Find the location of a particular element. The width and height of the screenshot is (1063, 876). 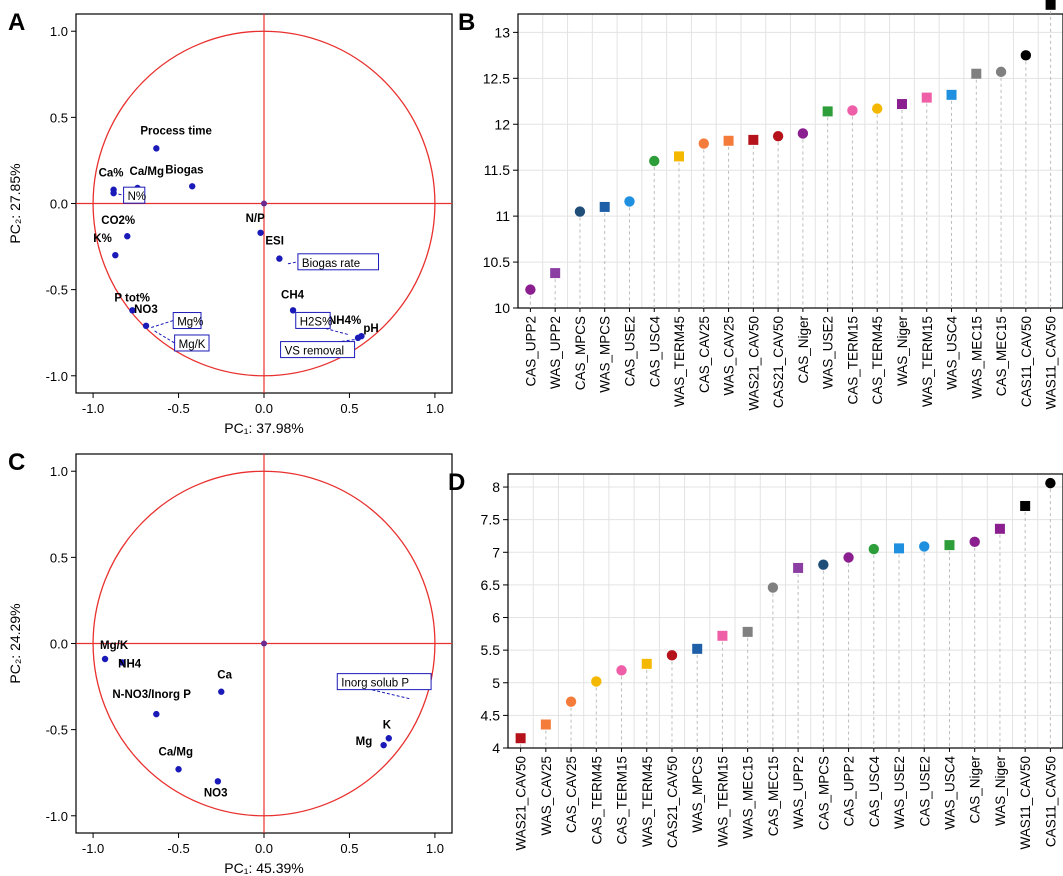

category-label-cas11-cav50: CAS11_CAV50 is located at coordinates (1026, 361).